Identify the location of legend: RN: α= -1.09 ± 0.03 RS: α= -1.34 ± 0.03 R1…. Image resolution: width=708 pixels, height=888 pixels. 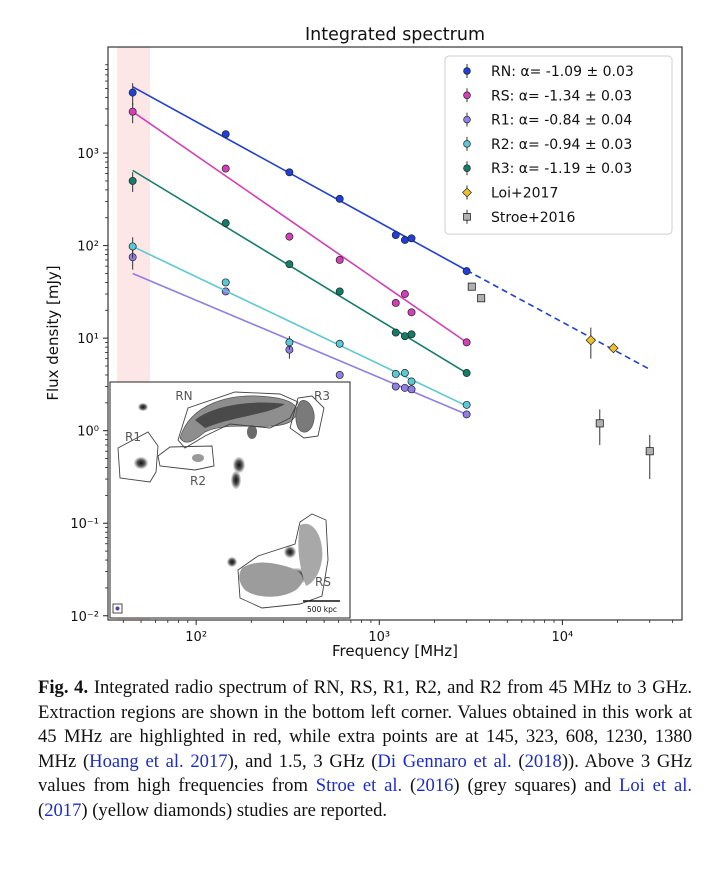
(558, 145).